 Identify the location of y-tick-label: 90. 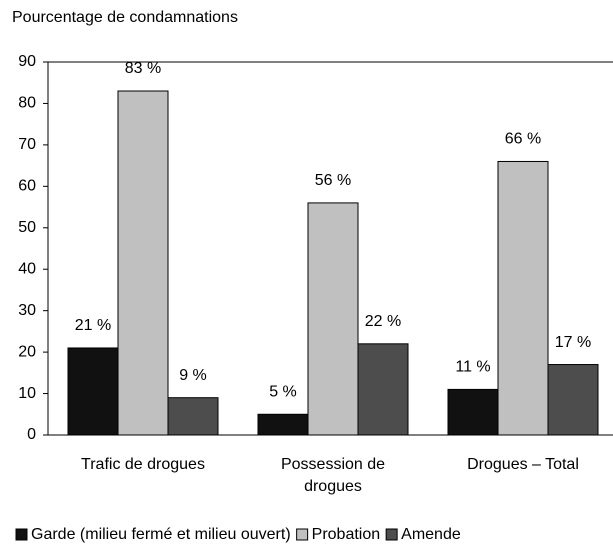
(27, 61).